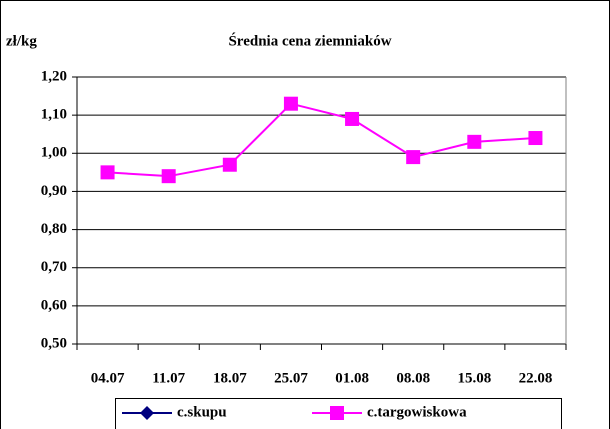 This screenshot has width=610, height=429. I want to click on x-tick-label: 04.07, so click(108, 378).